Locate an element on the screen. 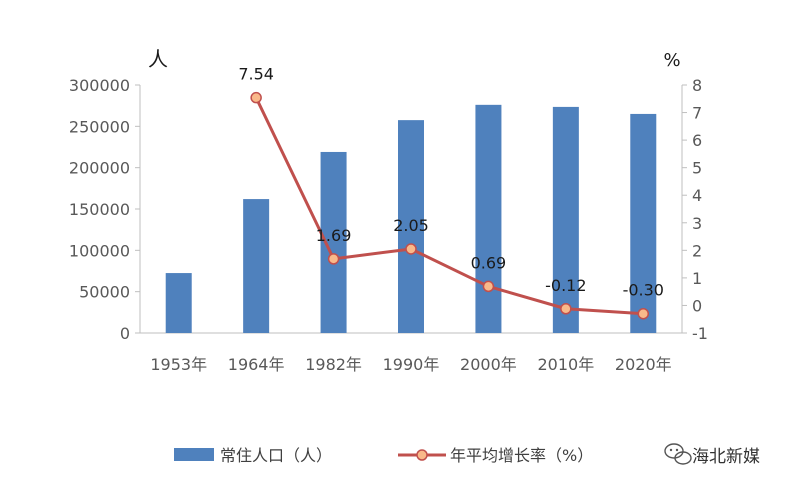  left-tick-label: 150000 is located at coordinates (99, 209).